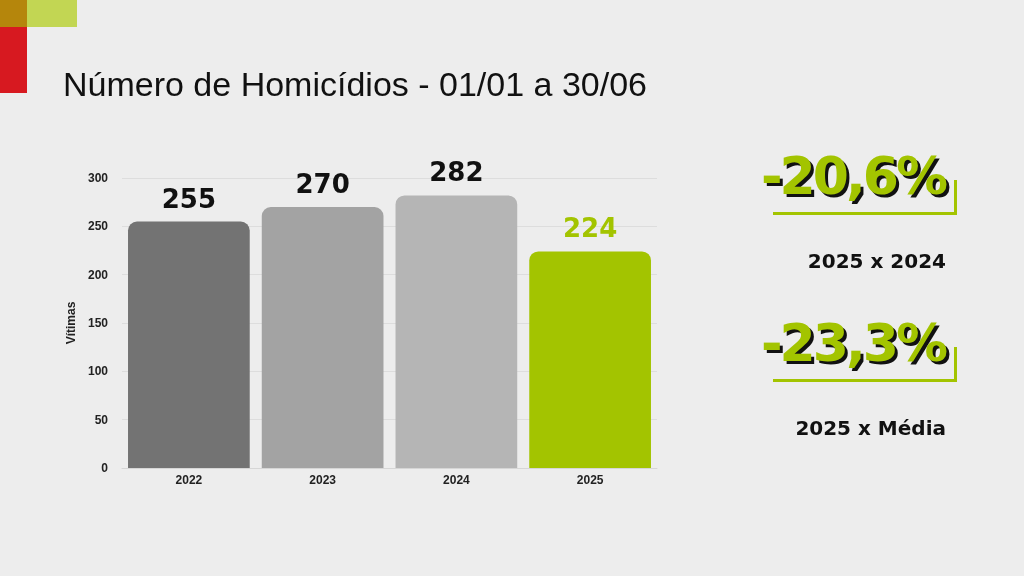 The image size is (1024, 576). What do you see at coordinates (590, 480) in the screenshot?
I see `x-tick-label: 2025` at bounding box center [590, 480].